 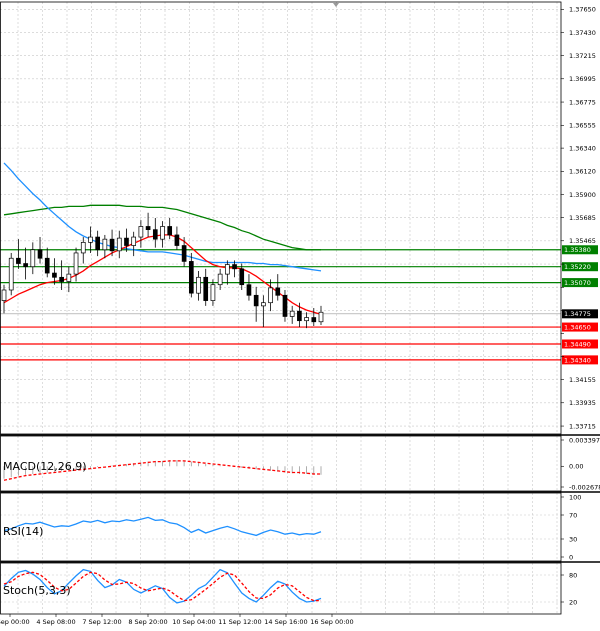 What do you see at coordinates (575, 497) in the screenshot?
I see `rsi-tick-label: 100` at bounding box center [575, 497].